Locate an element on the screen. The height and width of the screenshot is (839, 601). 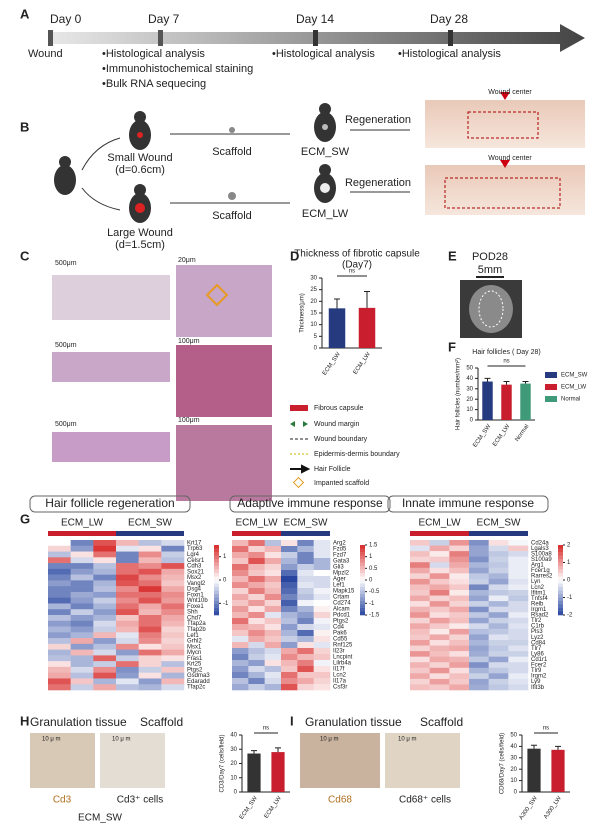
gene-label: Vangl2 is located at coordinates (196, 584).